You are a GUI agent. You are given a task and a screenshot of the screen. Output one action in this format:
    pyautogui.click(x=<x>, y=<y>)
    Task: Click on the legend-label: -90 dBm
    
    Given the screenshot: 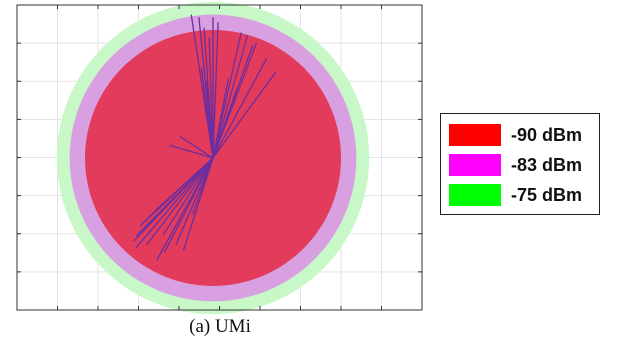 What is the action you would take?
    pyautogui.click(x=547, y=134)
    